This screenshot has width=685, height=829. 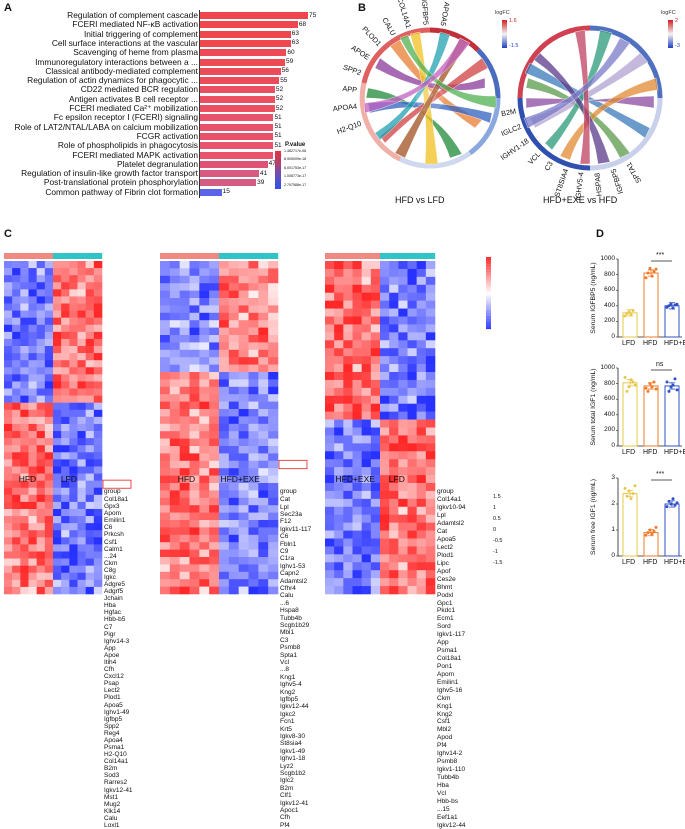 I want to click on pathway-label: FCERI mediated NF-κB activation, so click(x=135, y=24).